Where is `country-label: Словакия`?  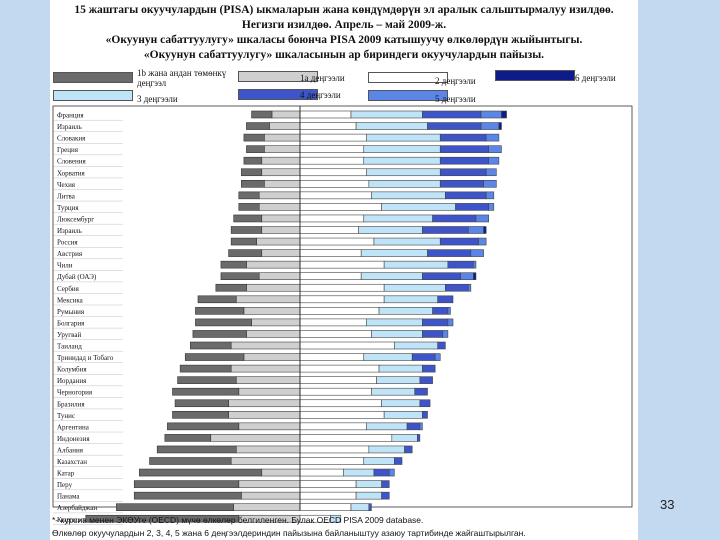
country-label: Словакия is located at coordinates (71, 139).